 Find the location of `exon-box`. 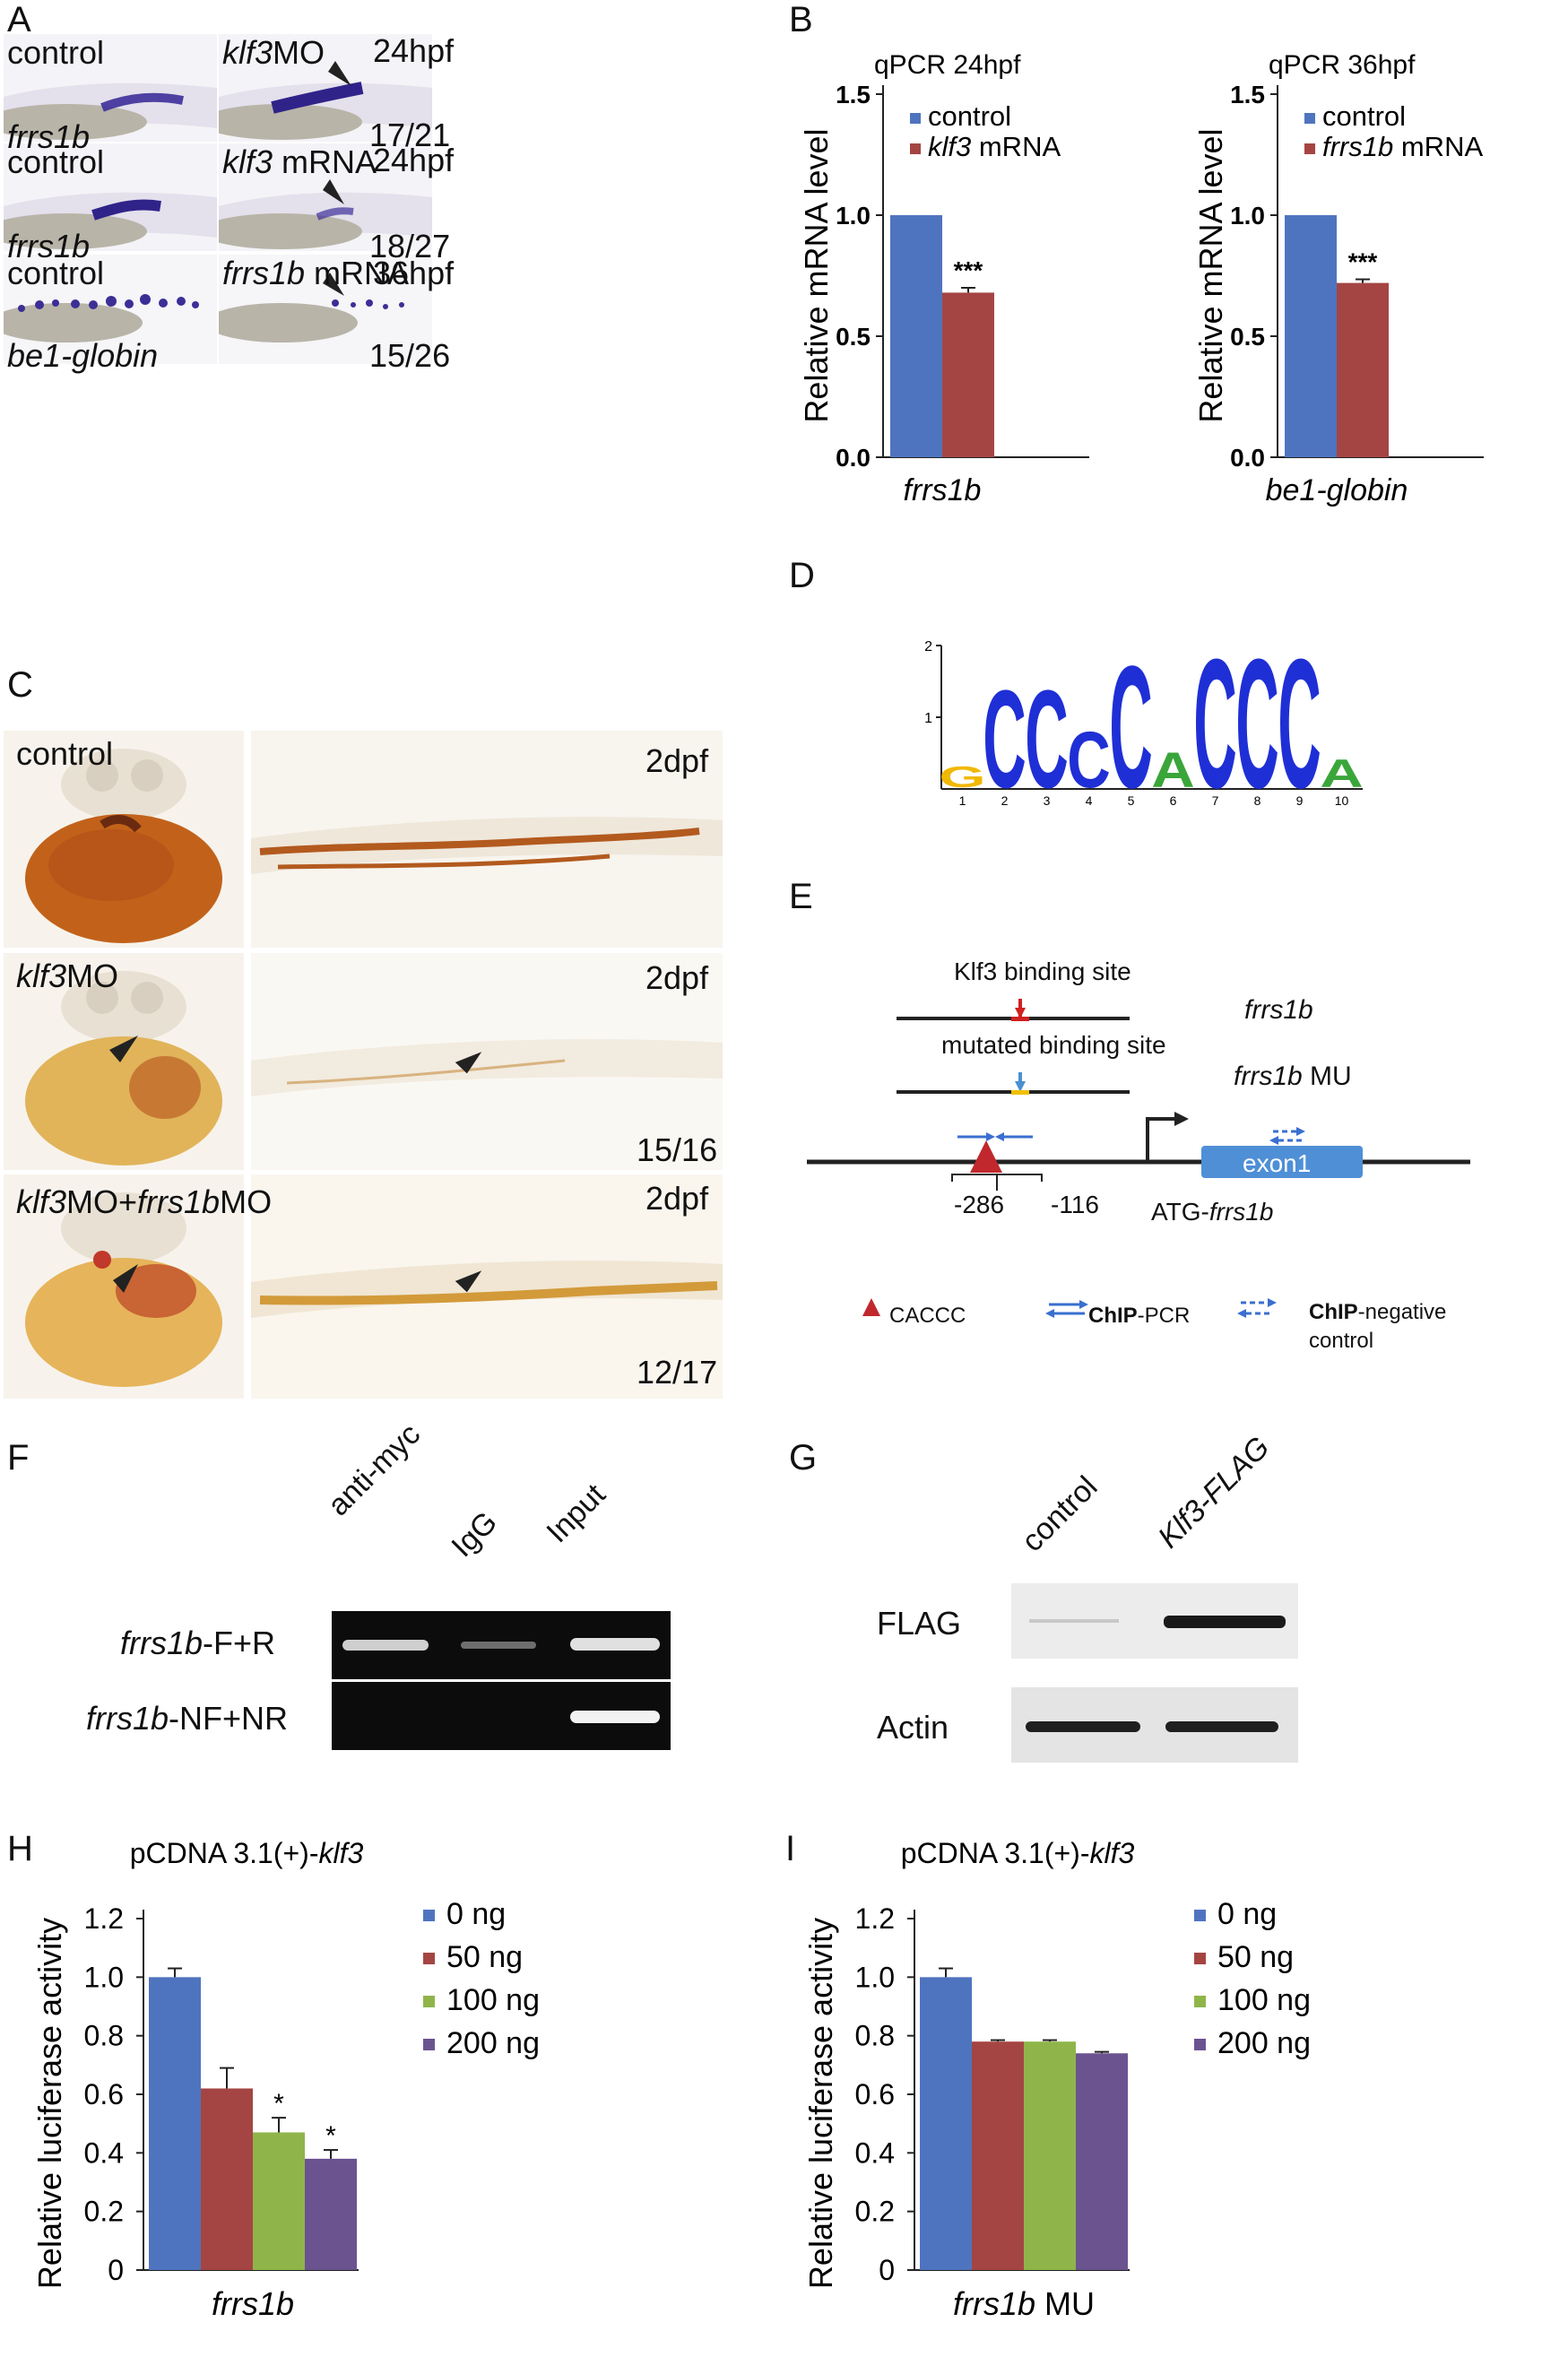

exon-box is located at coordinates (1282, 1162).